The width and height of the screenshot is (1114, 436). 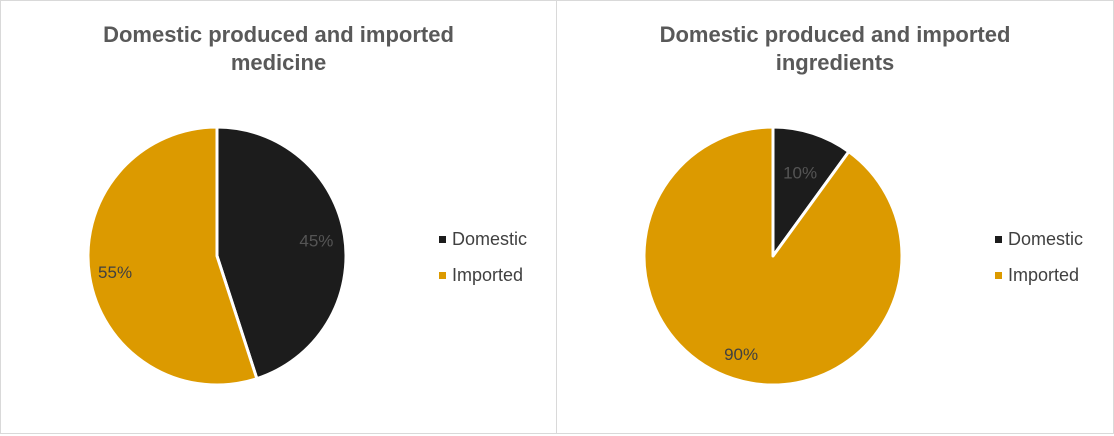 What do you see at coordinates (278, 62) in the screenshot?
I see `chart-title-line-2: medicine` at bounding box center [278, 62].